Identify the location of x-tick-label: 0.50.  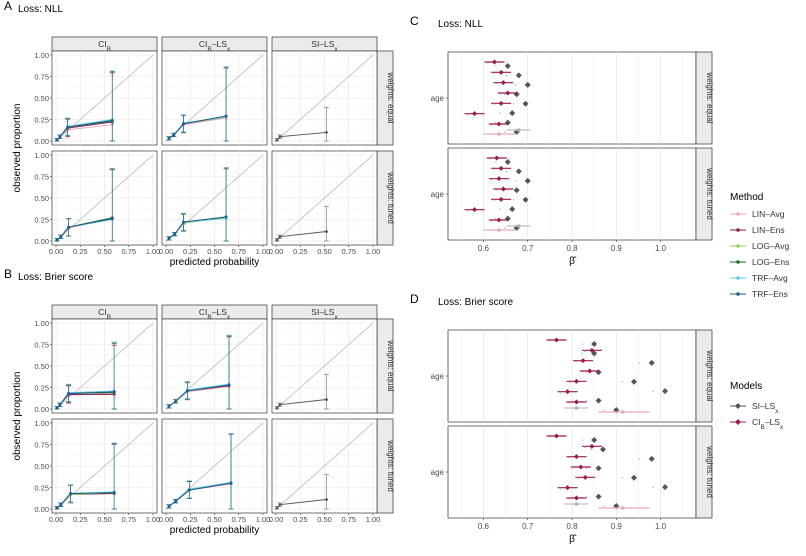
(214, 519).